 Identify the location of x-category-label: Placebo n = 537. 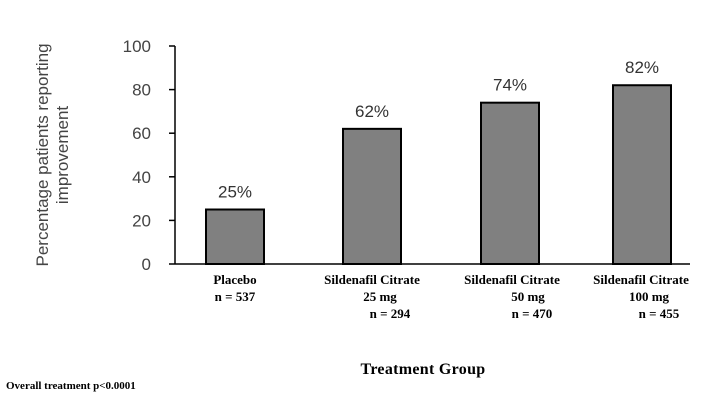
(234, 288).